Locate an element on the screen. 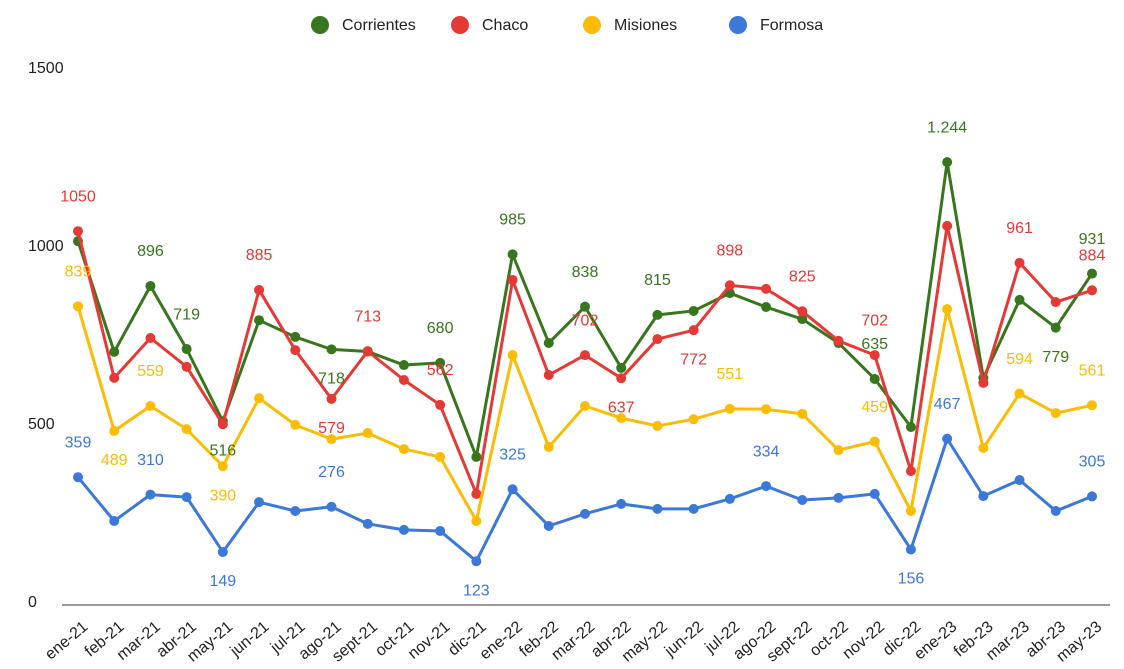  y-tick-label: 500 is located at coordinates (41, 424).